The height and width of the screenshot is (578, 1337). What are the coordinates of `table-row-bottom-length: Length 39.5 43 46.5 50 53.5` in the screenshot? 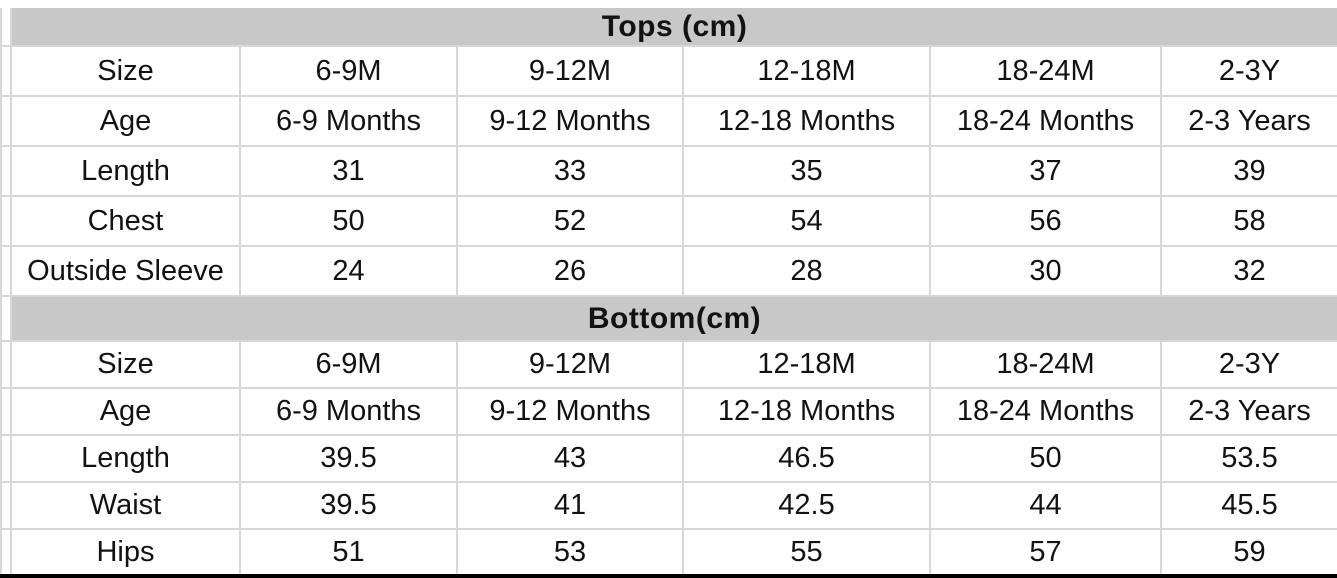 It's located at (668, 458).